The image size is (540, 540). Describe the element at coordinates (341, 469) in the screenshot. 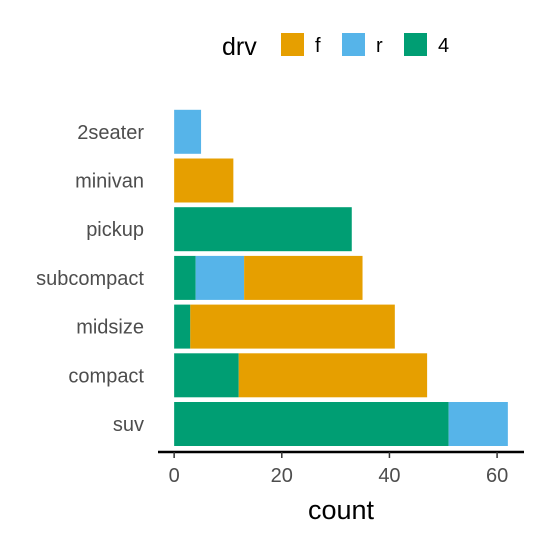

I see `x-axis: 0 20 40 60` at that location.